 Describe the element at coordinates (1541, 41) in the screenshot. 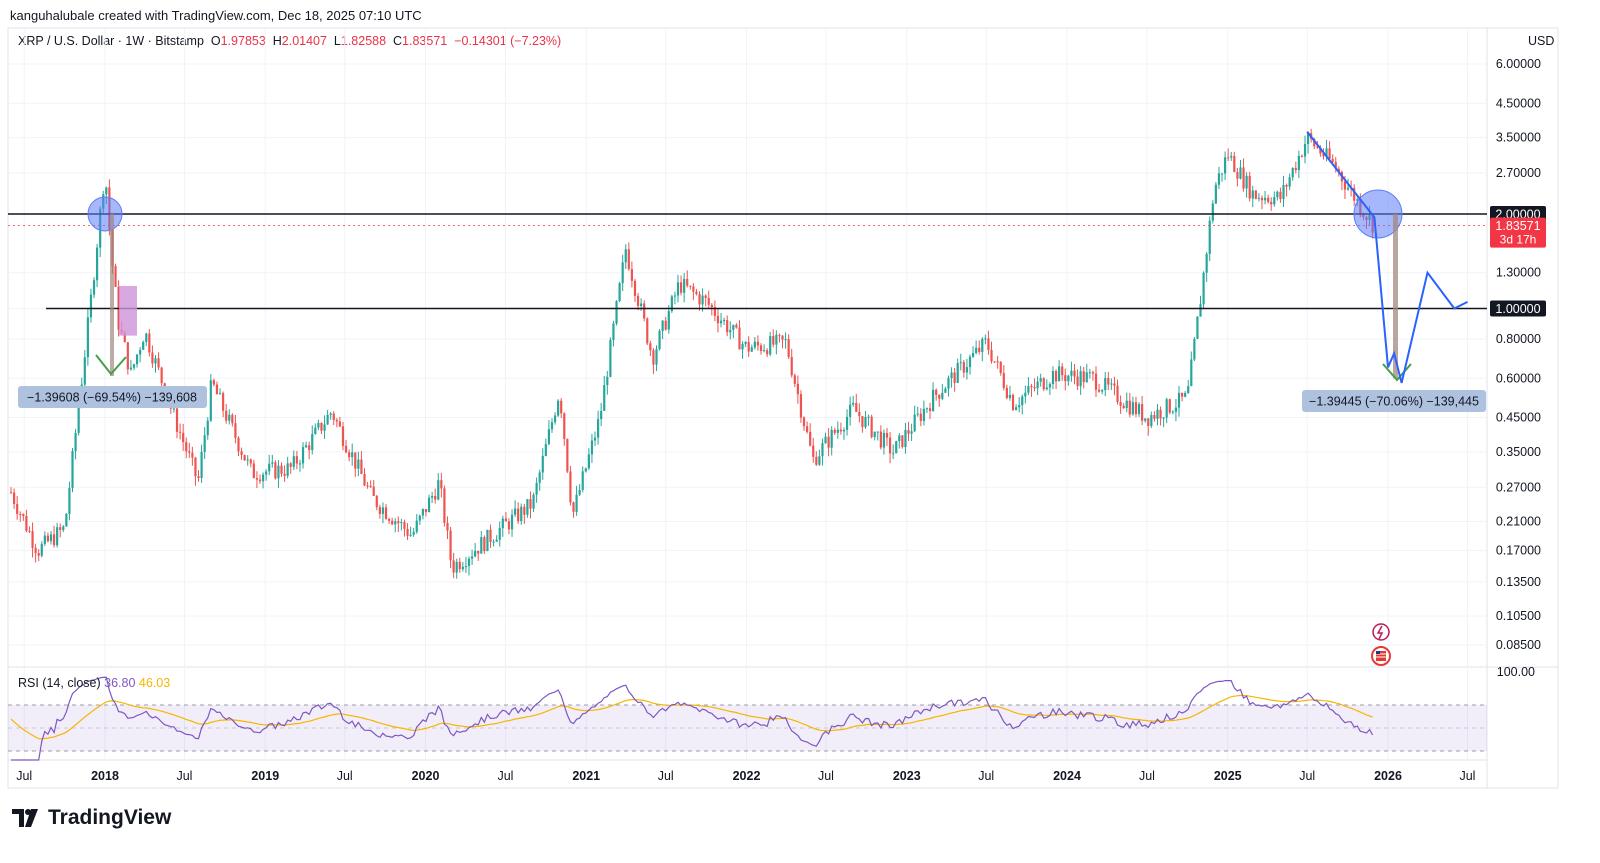

I see `currency-selector: USD` at that location.